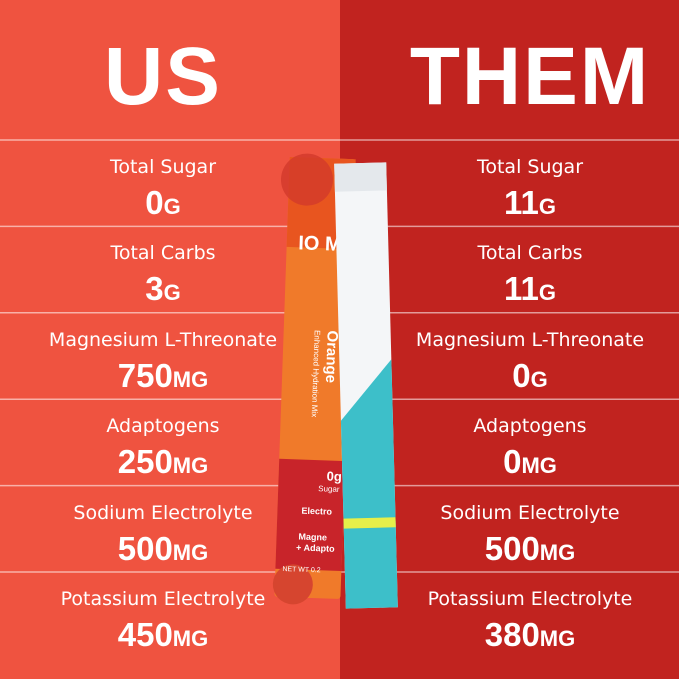 The height and width of the screenshot is (679, 679). I want to click on side-title: THEM, so click(530, 76).